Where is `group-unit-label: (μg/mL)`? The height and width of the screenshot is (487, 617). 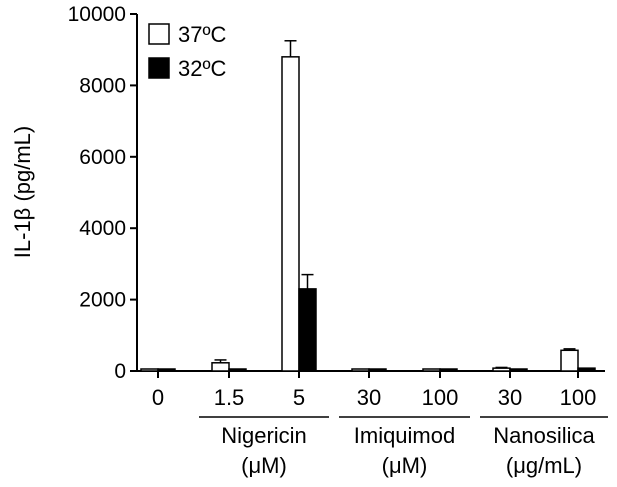
group-unit-label: (μg/mL) is located at coordinates (544, 465).